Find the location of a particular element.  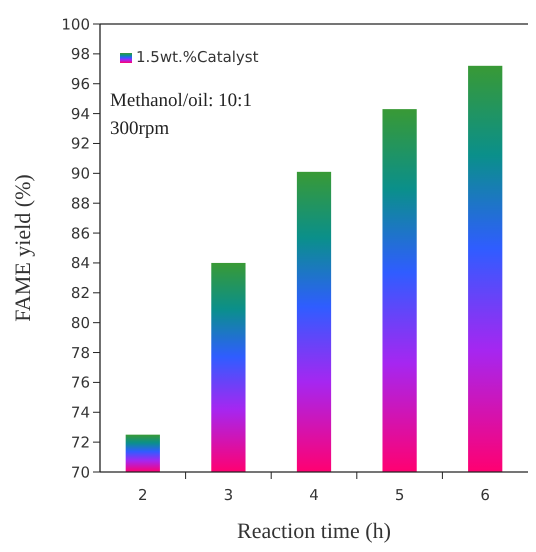

x-tick-label: 4 is located at coordinates (314, 495).